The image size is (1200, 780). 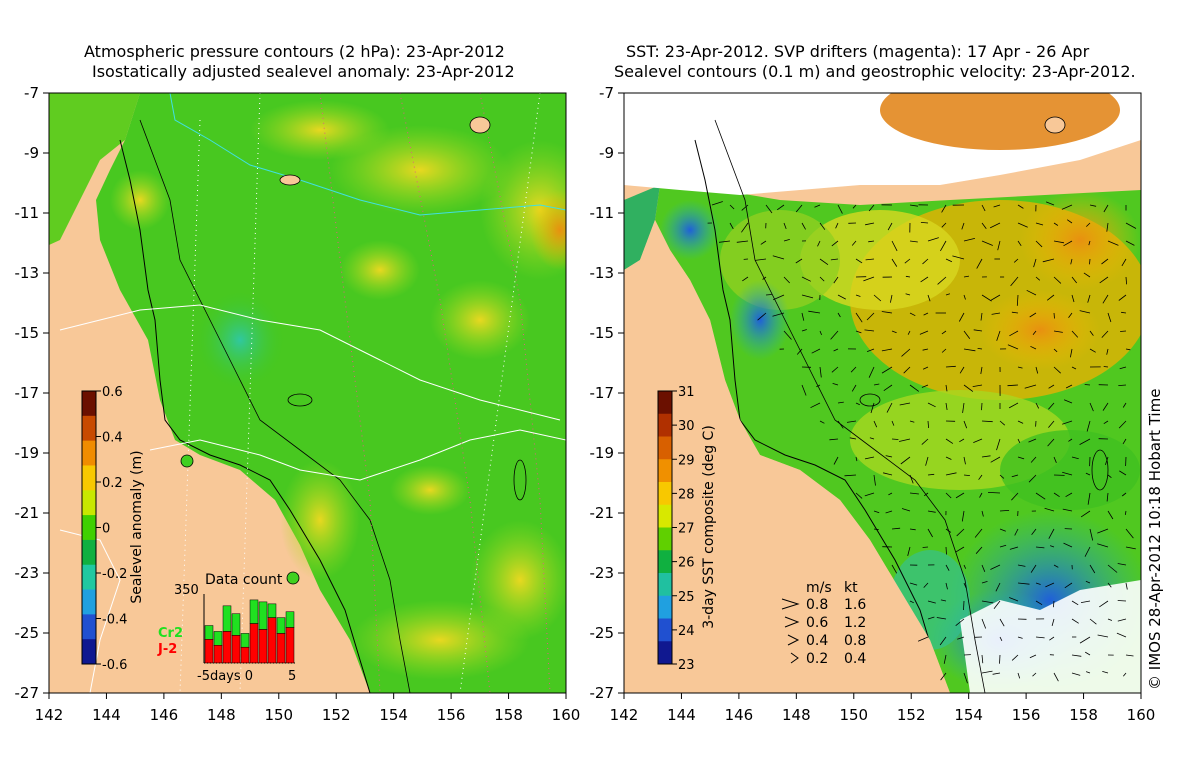 What do you see at coordinates (244, 580) in the screenshot?
I see `data-count-title: Data count` at bounding box center [244, 580].